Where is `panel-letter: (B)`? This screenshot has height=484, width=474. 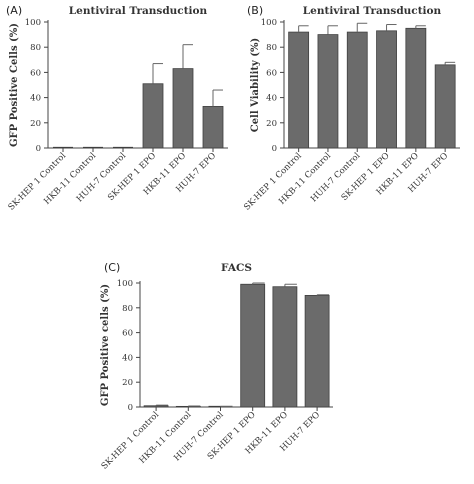 panel-letter: (B) is located at coordinates (255, 10).